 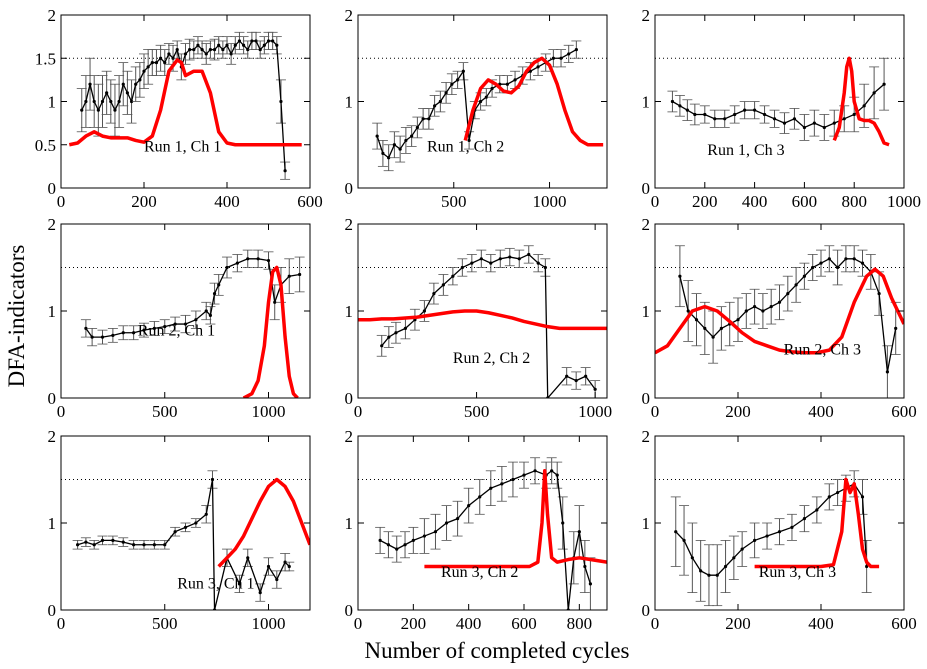 I want to click on panel-3: 0 1 2 0 200 400 600 800 1000 Run 1, Ch 3, so click(x=782, y=108).